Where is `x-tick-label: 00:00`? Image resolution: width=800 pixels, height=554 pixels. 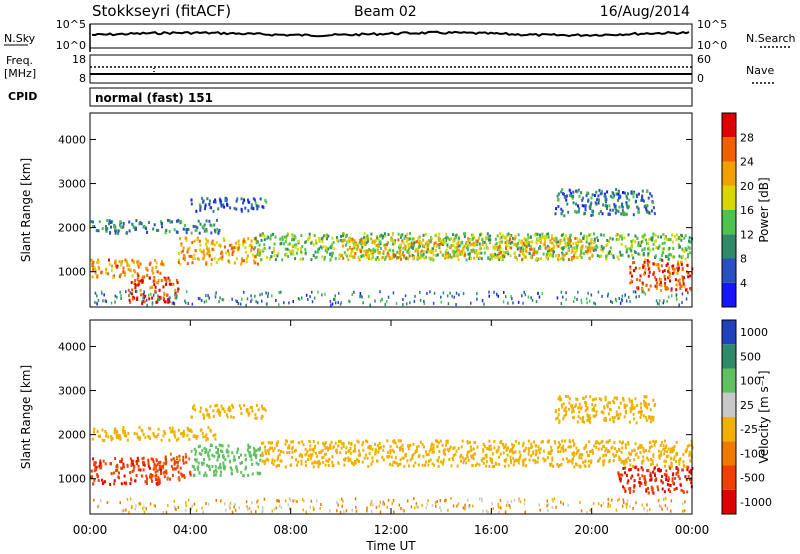 x-tick-label: 00:00 is located at coordinates (692, 530).